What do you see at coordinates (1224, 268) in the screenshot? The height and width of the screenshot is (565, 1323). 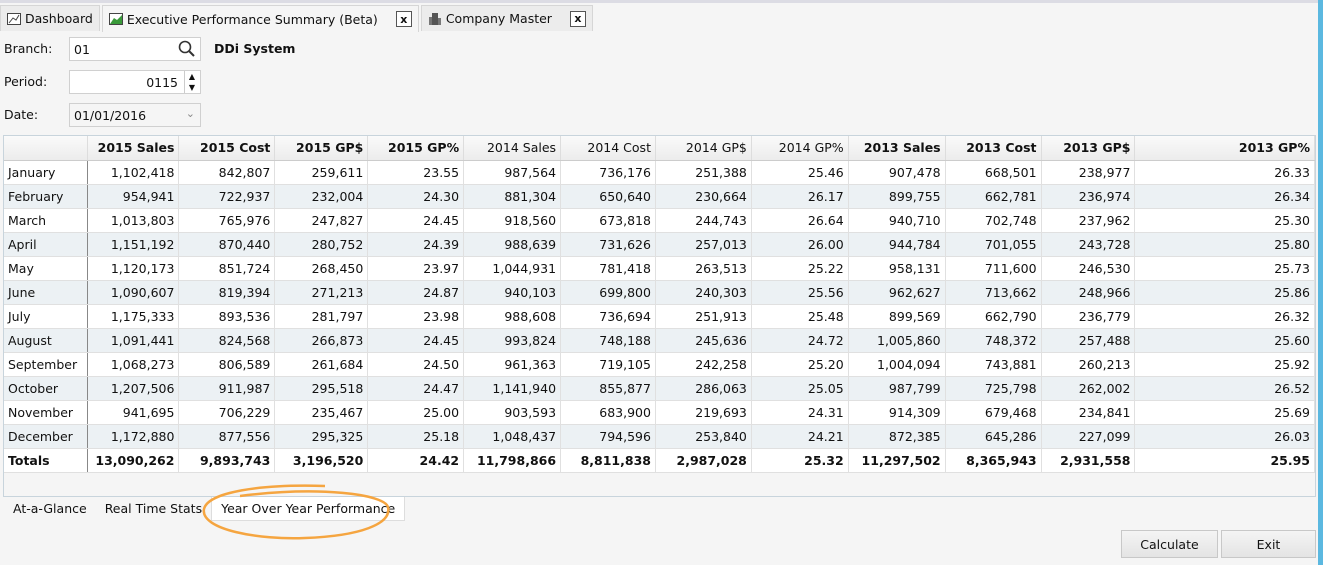 I see `table-cell: 25.73` at bounding box center [1224, 268].